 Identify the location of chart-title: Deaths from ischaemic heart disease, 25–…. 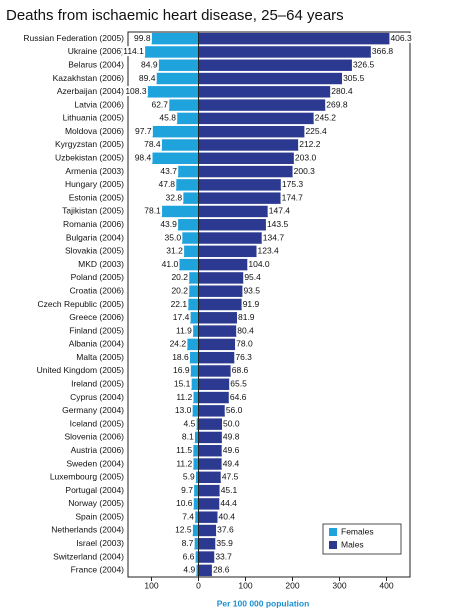
(175, 15).